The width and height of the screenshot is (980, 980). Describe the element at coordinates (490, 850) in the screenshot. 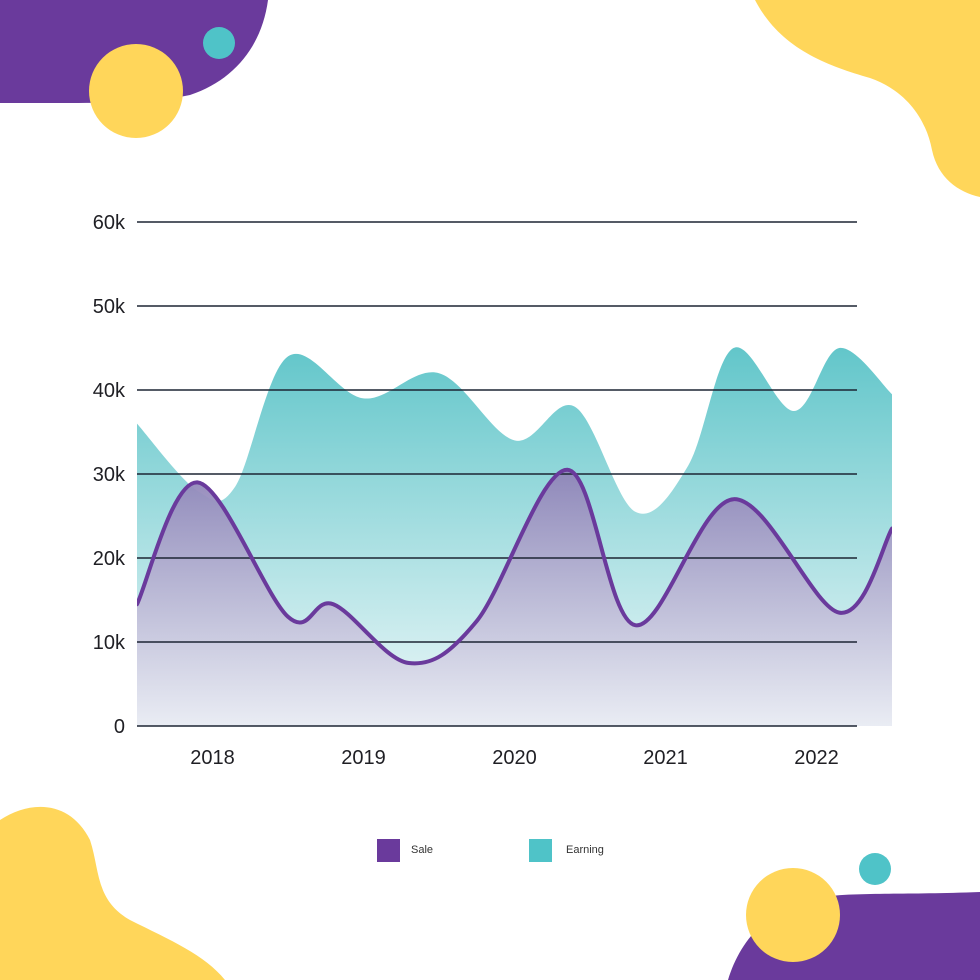

I see `legend: Sale Earning` at that location.